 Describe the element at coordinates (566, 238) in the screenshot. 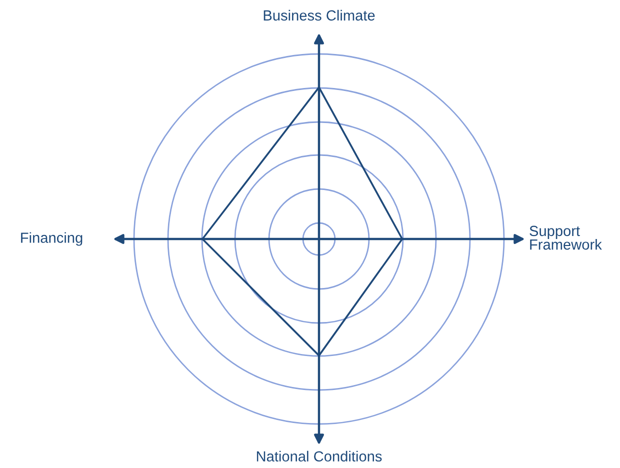

I see `spoke-label: Support Framework` at that location.